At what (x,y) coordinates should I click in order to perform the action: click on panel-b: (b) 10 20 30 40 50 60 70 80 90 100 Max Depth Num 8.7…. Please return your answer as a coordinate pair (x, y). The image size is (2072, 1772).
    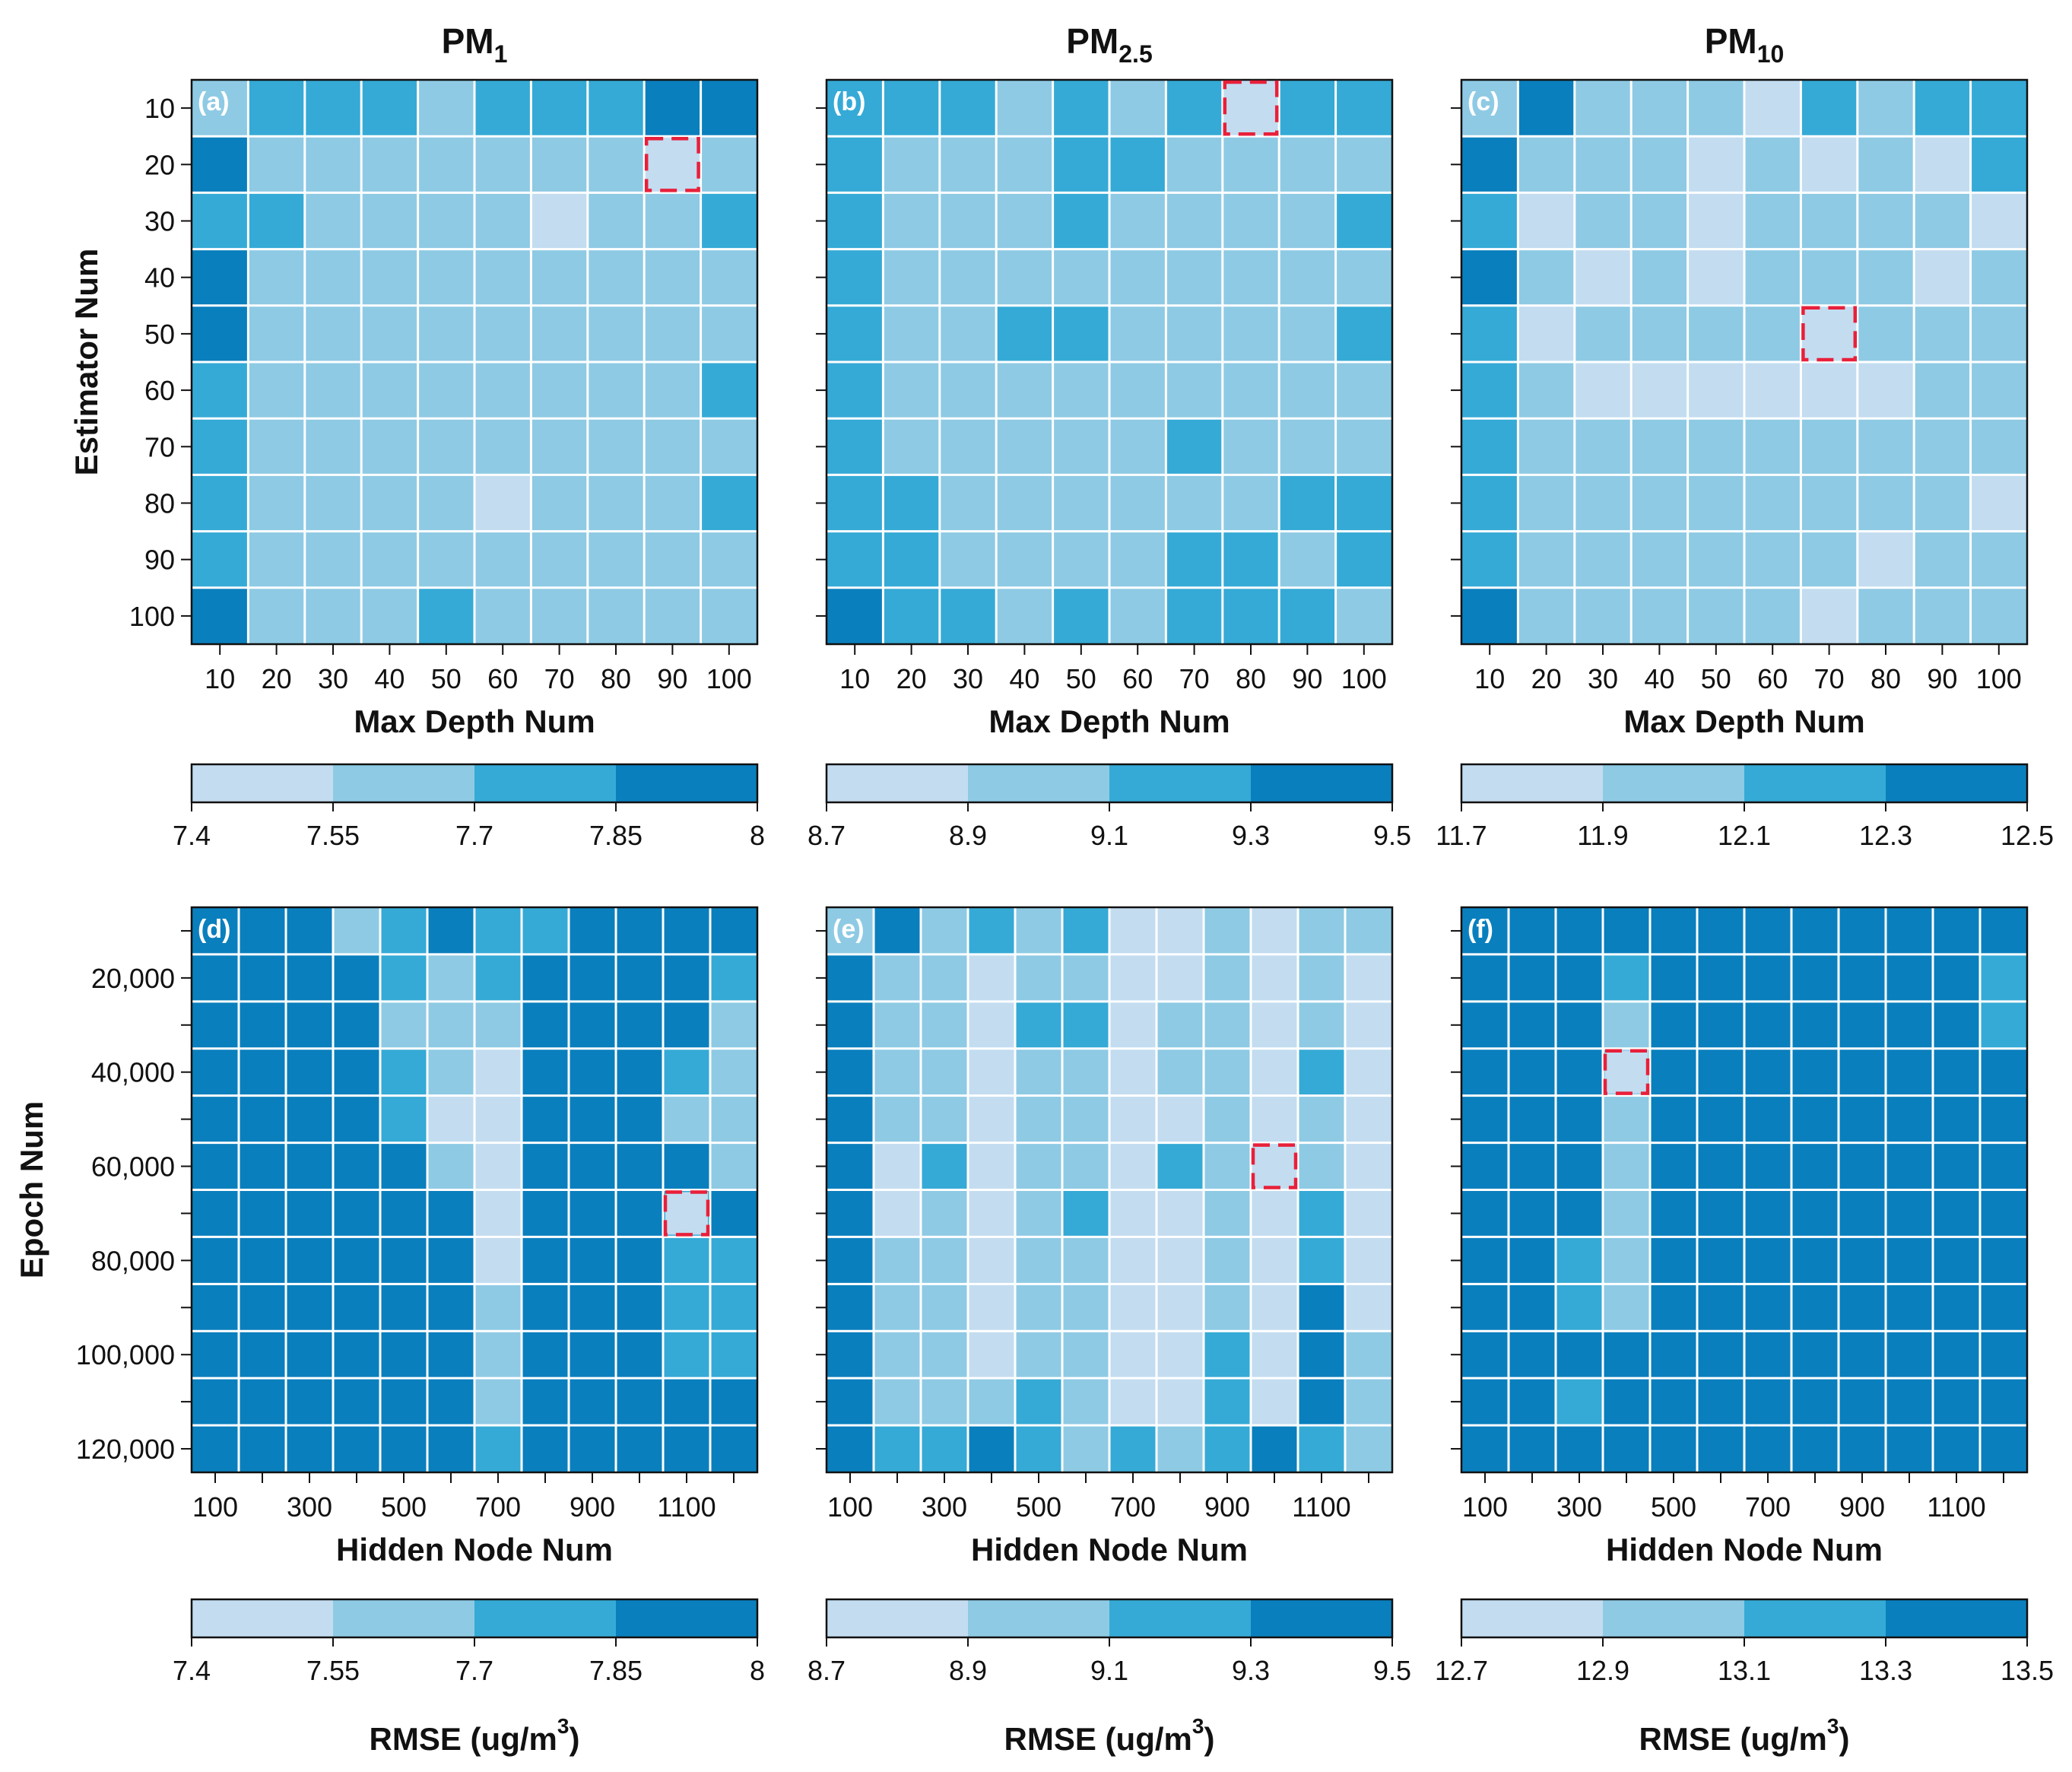
    Looking at the image, I should click on (1109, 464).